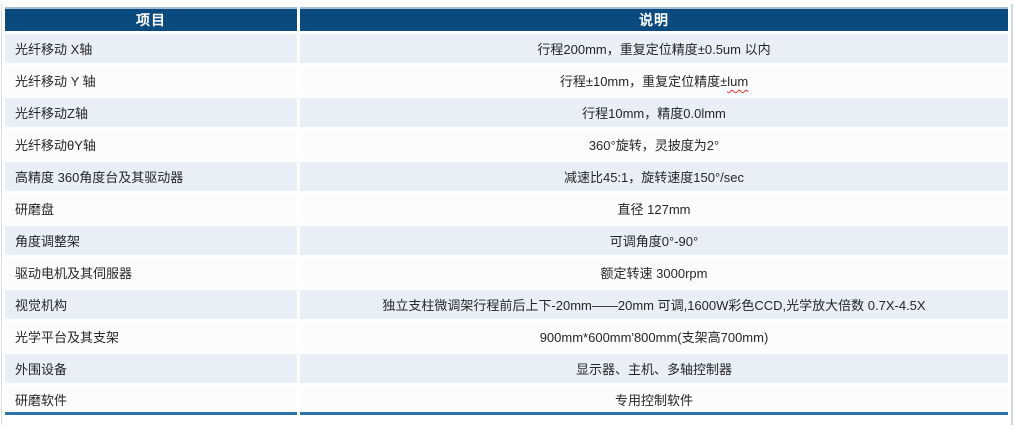  Describe the element at coordinates (654, 272) in the screenshot. I see `spec-desc-cell: 额定转速 3000rpm` at that location.